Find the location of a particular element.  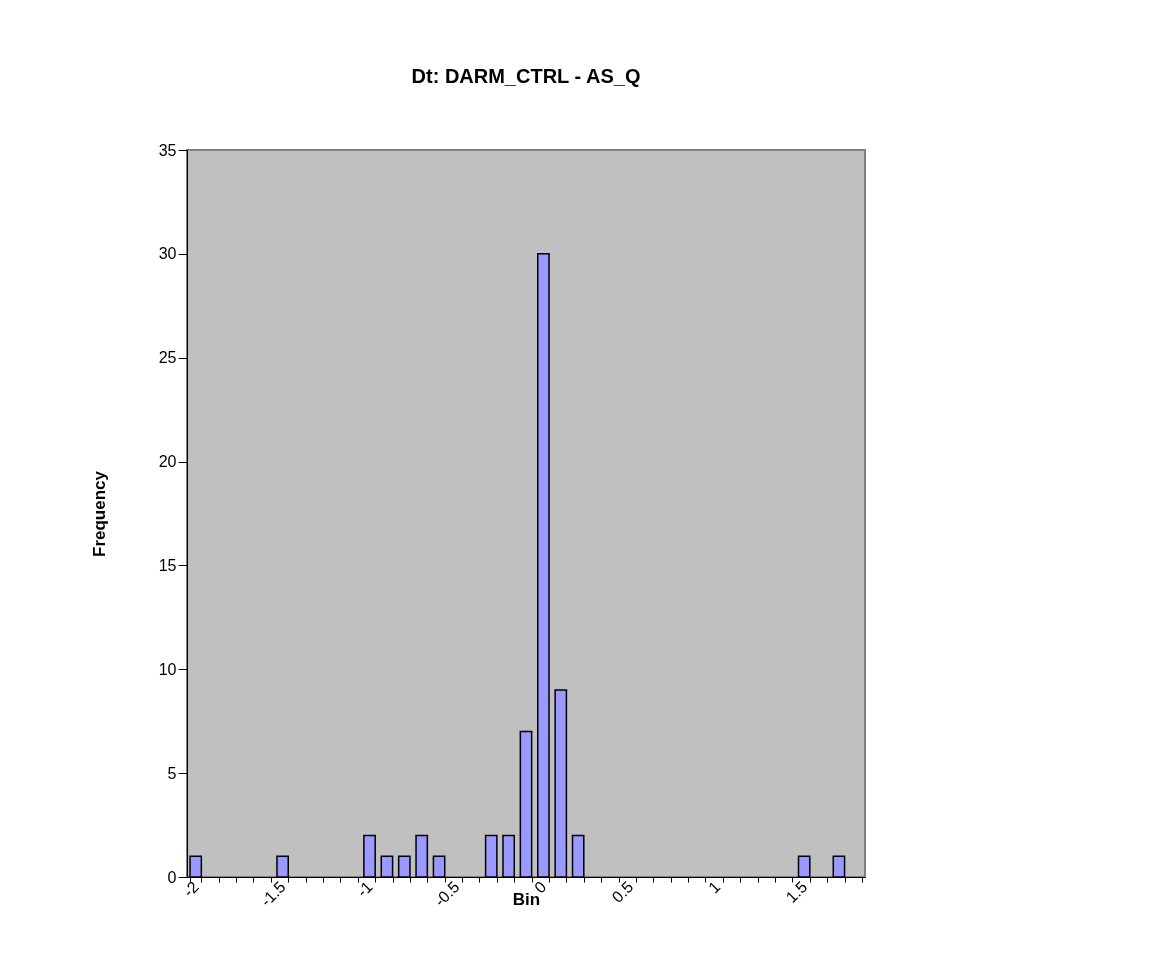

y-tick-label: 30 is located at coordinates (167, 254).